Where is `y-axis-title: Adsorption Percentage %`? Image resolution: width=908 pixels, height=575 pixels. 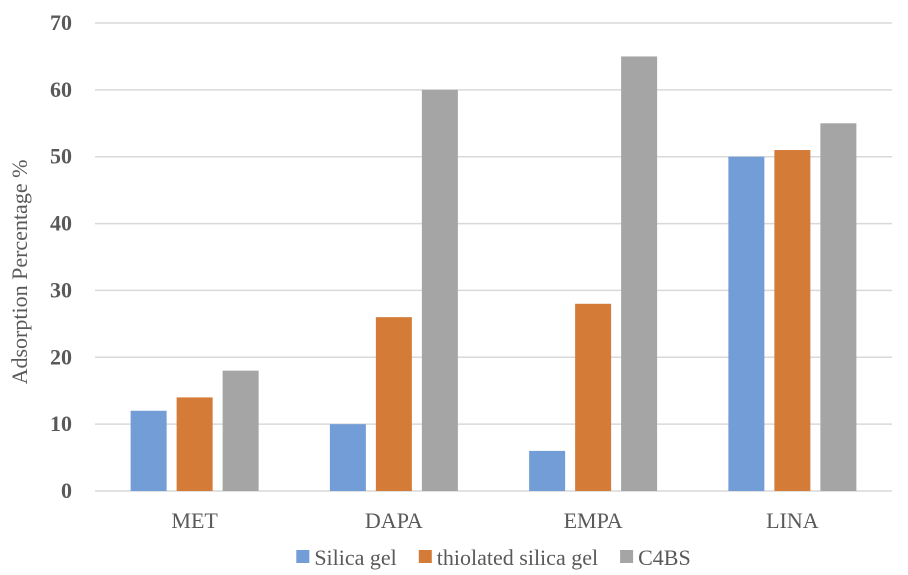
y-axis-title: Adsorption Percentage % is located at coordinates (19, 272).